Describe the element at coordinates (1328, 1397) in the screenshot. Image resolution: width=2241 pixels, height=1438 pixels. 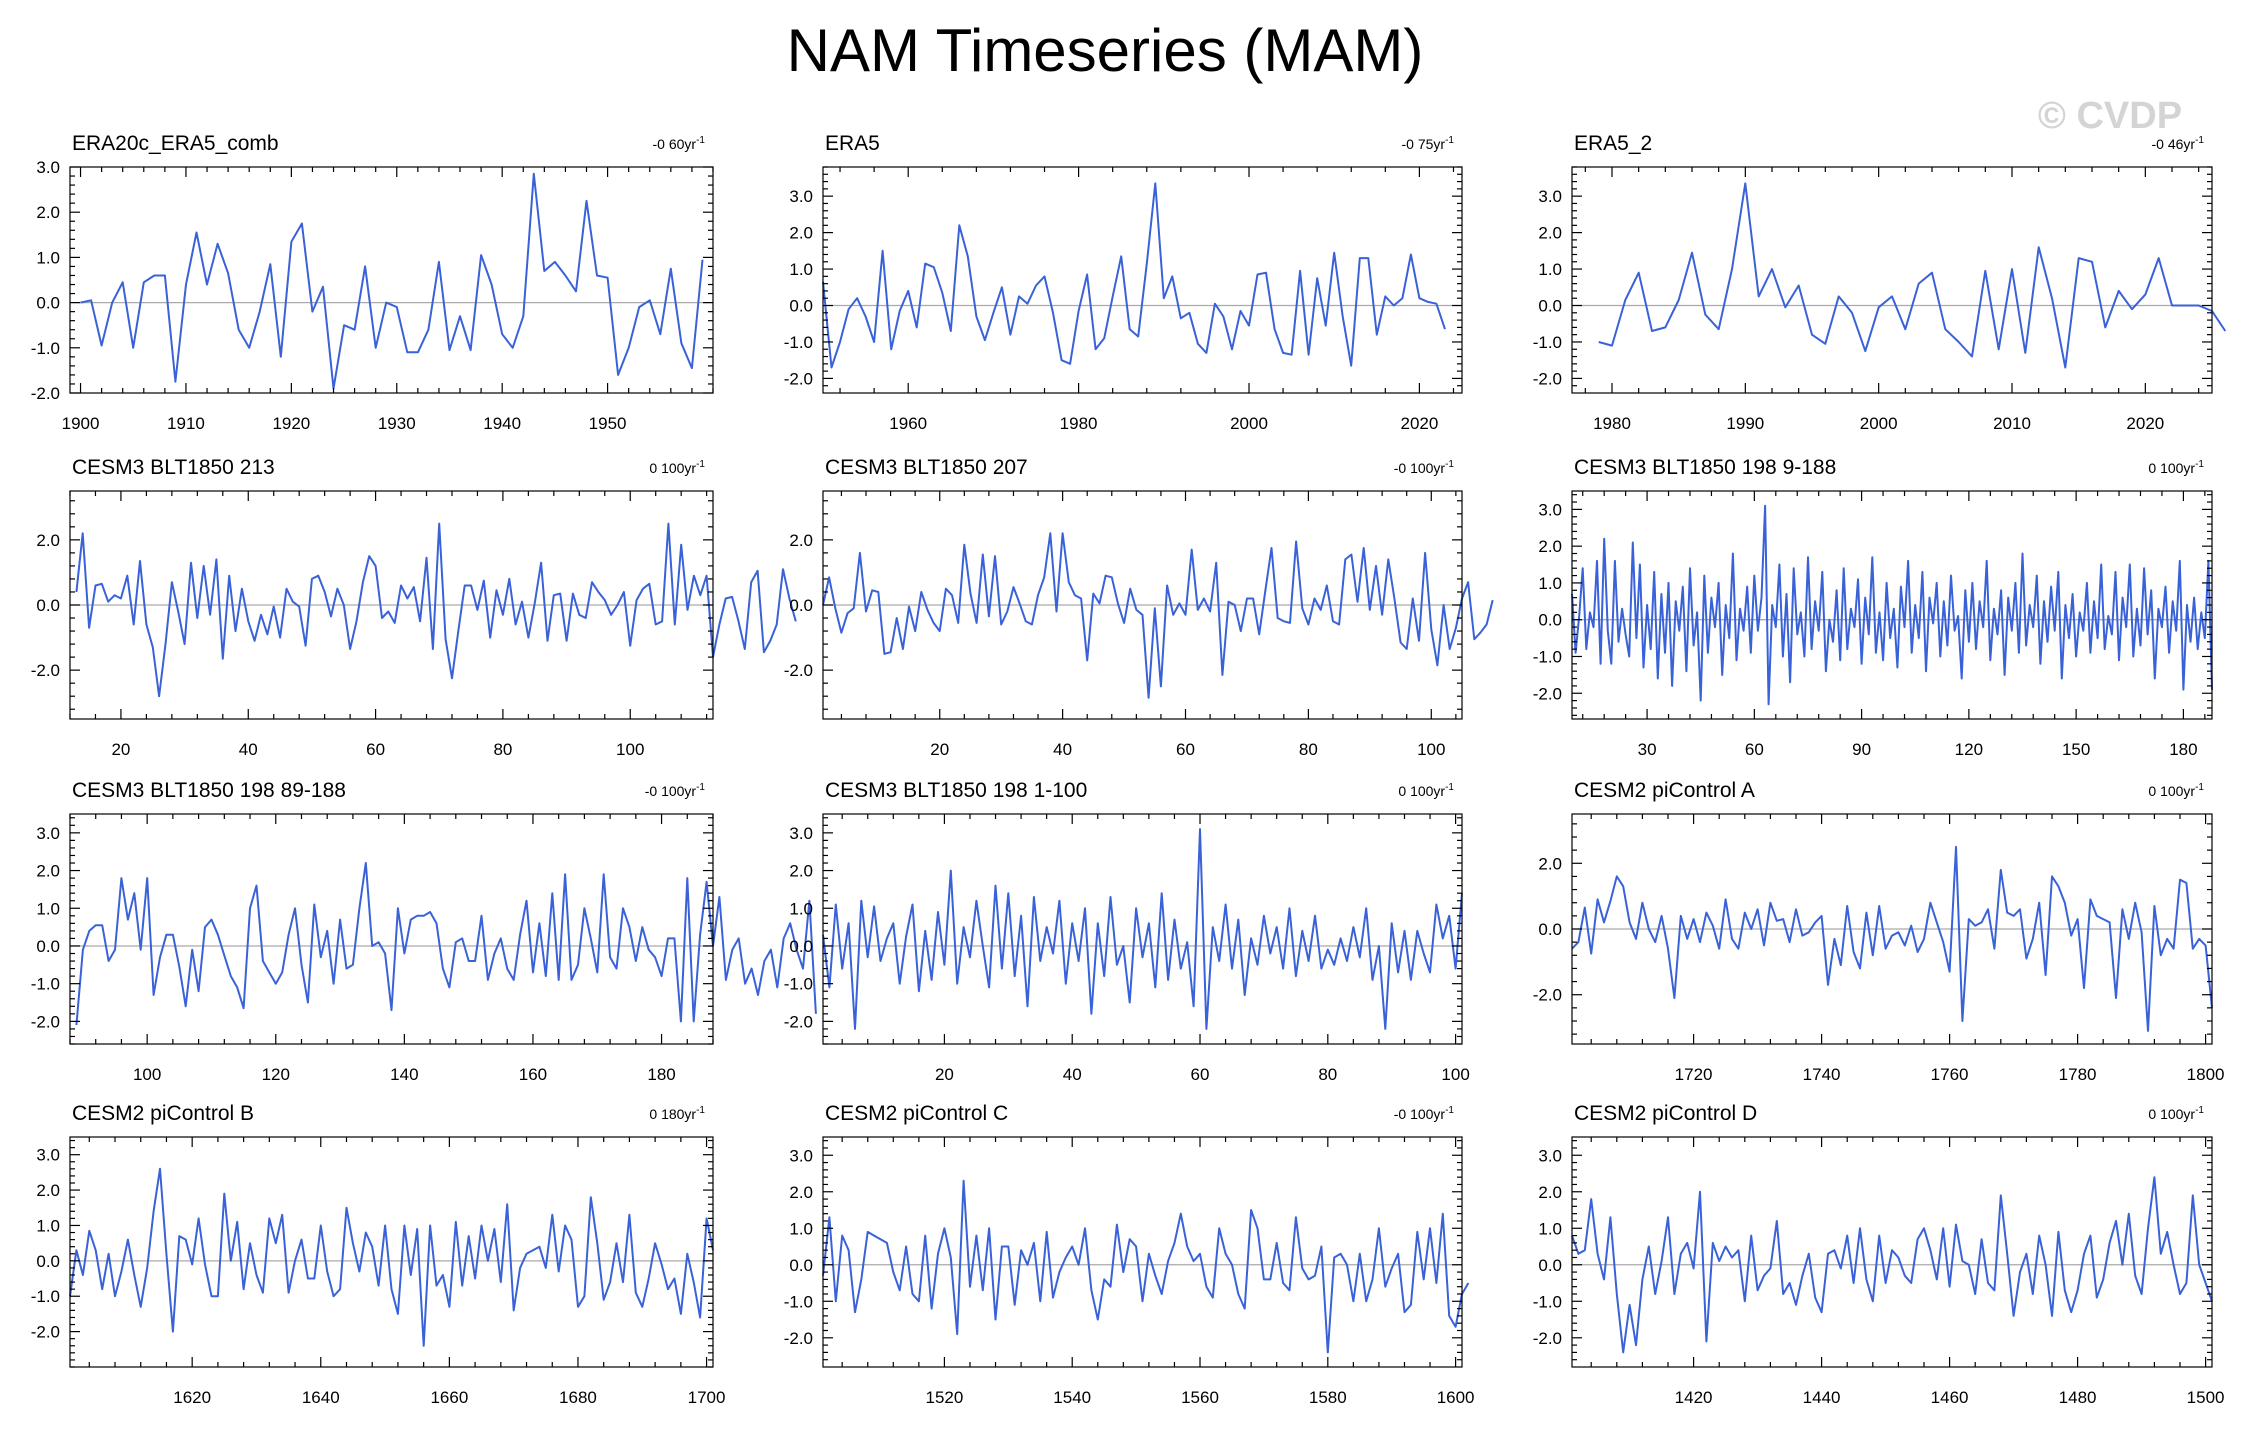
I see `x-tick-label: 1580` at that location.